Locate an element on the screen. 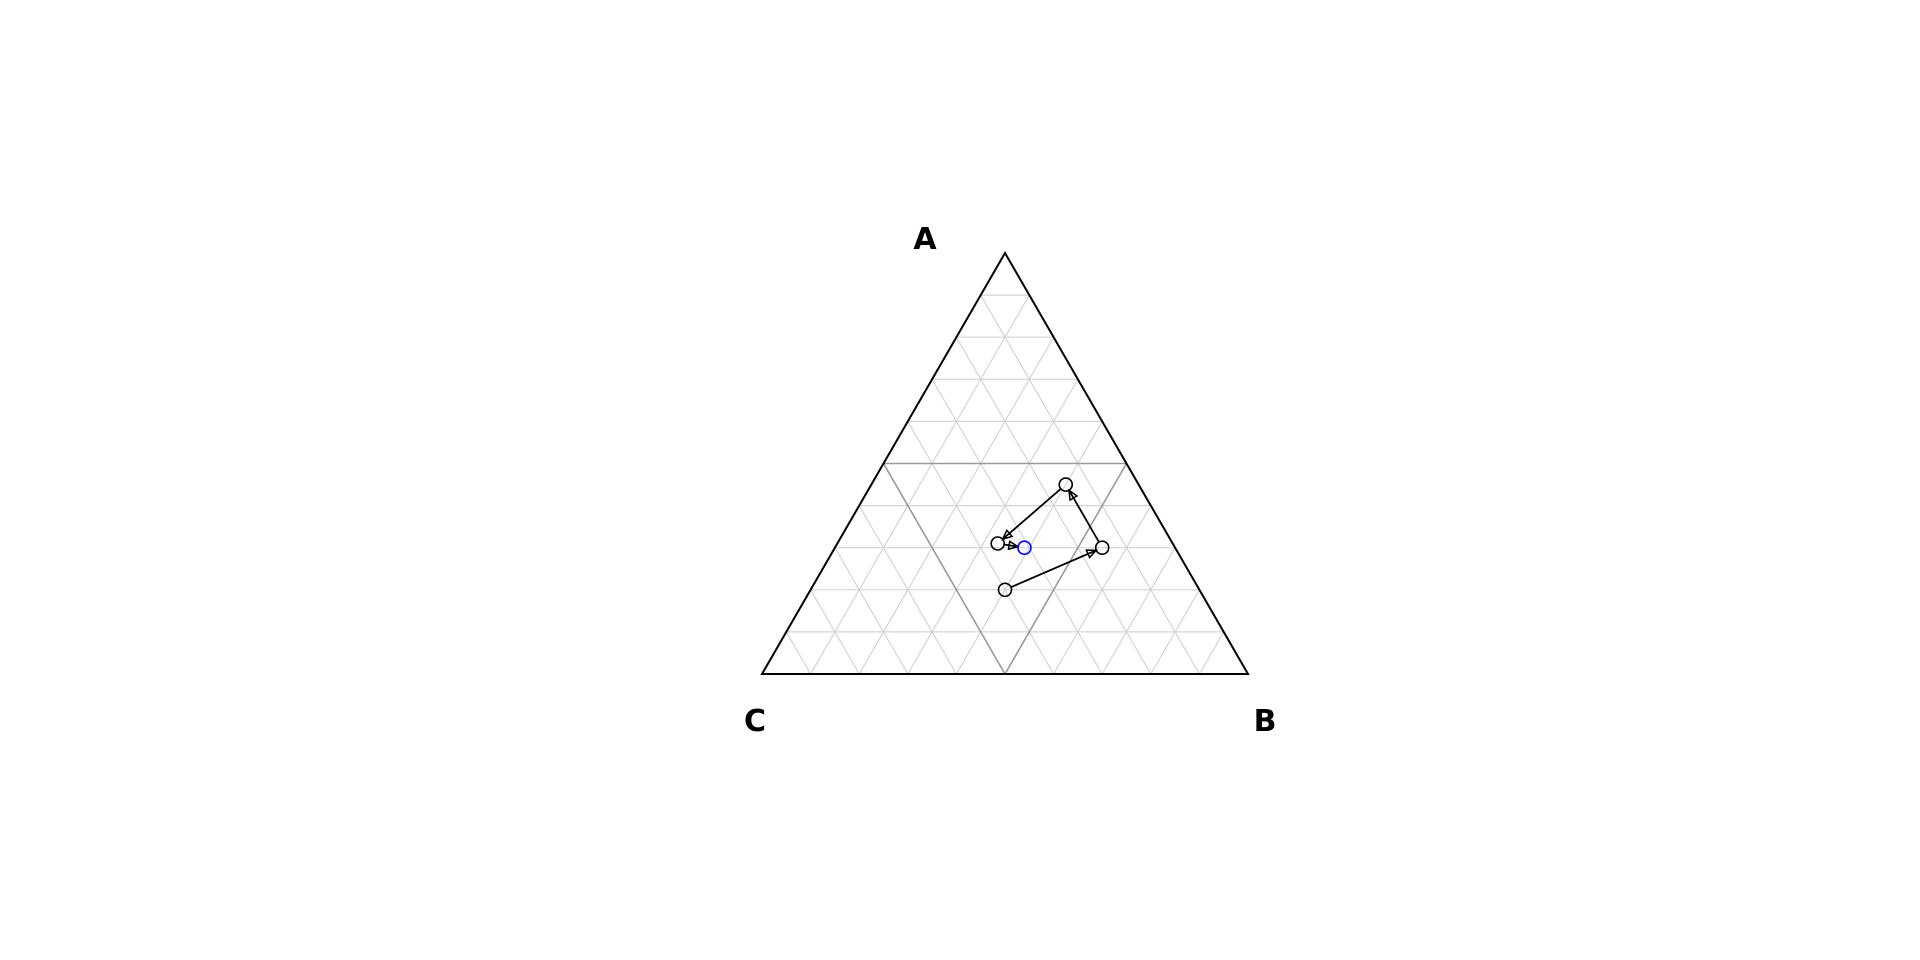 The width and height of the screenshot is (1920, 960). grid-lines is located at coordinates (1005, 484).